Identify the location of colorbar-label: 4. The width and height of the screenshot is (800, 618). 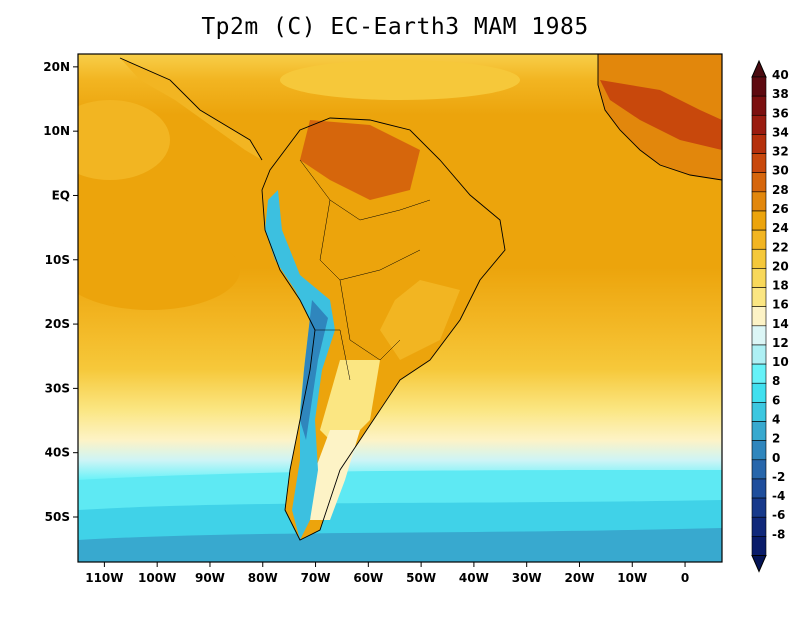
(776, 420).